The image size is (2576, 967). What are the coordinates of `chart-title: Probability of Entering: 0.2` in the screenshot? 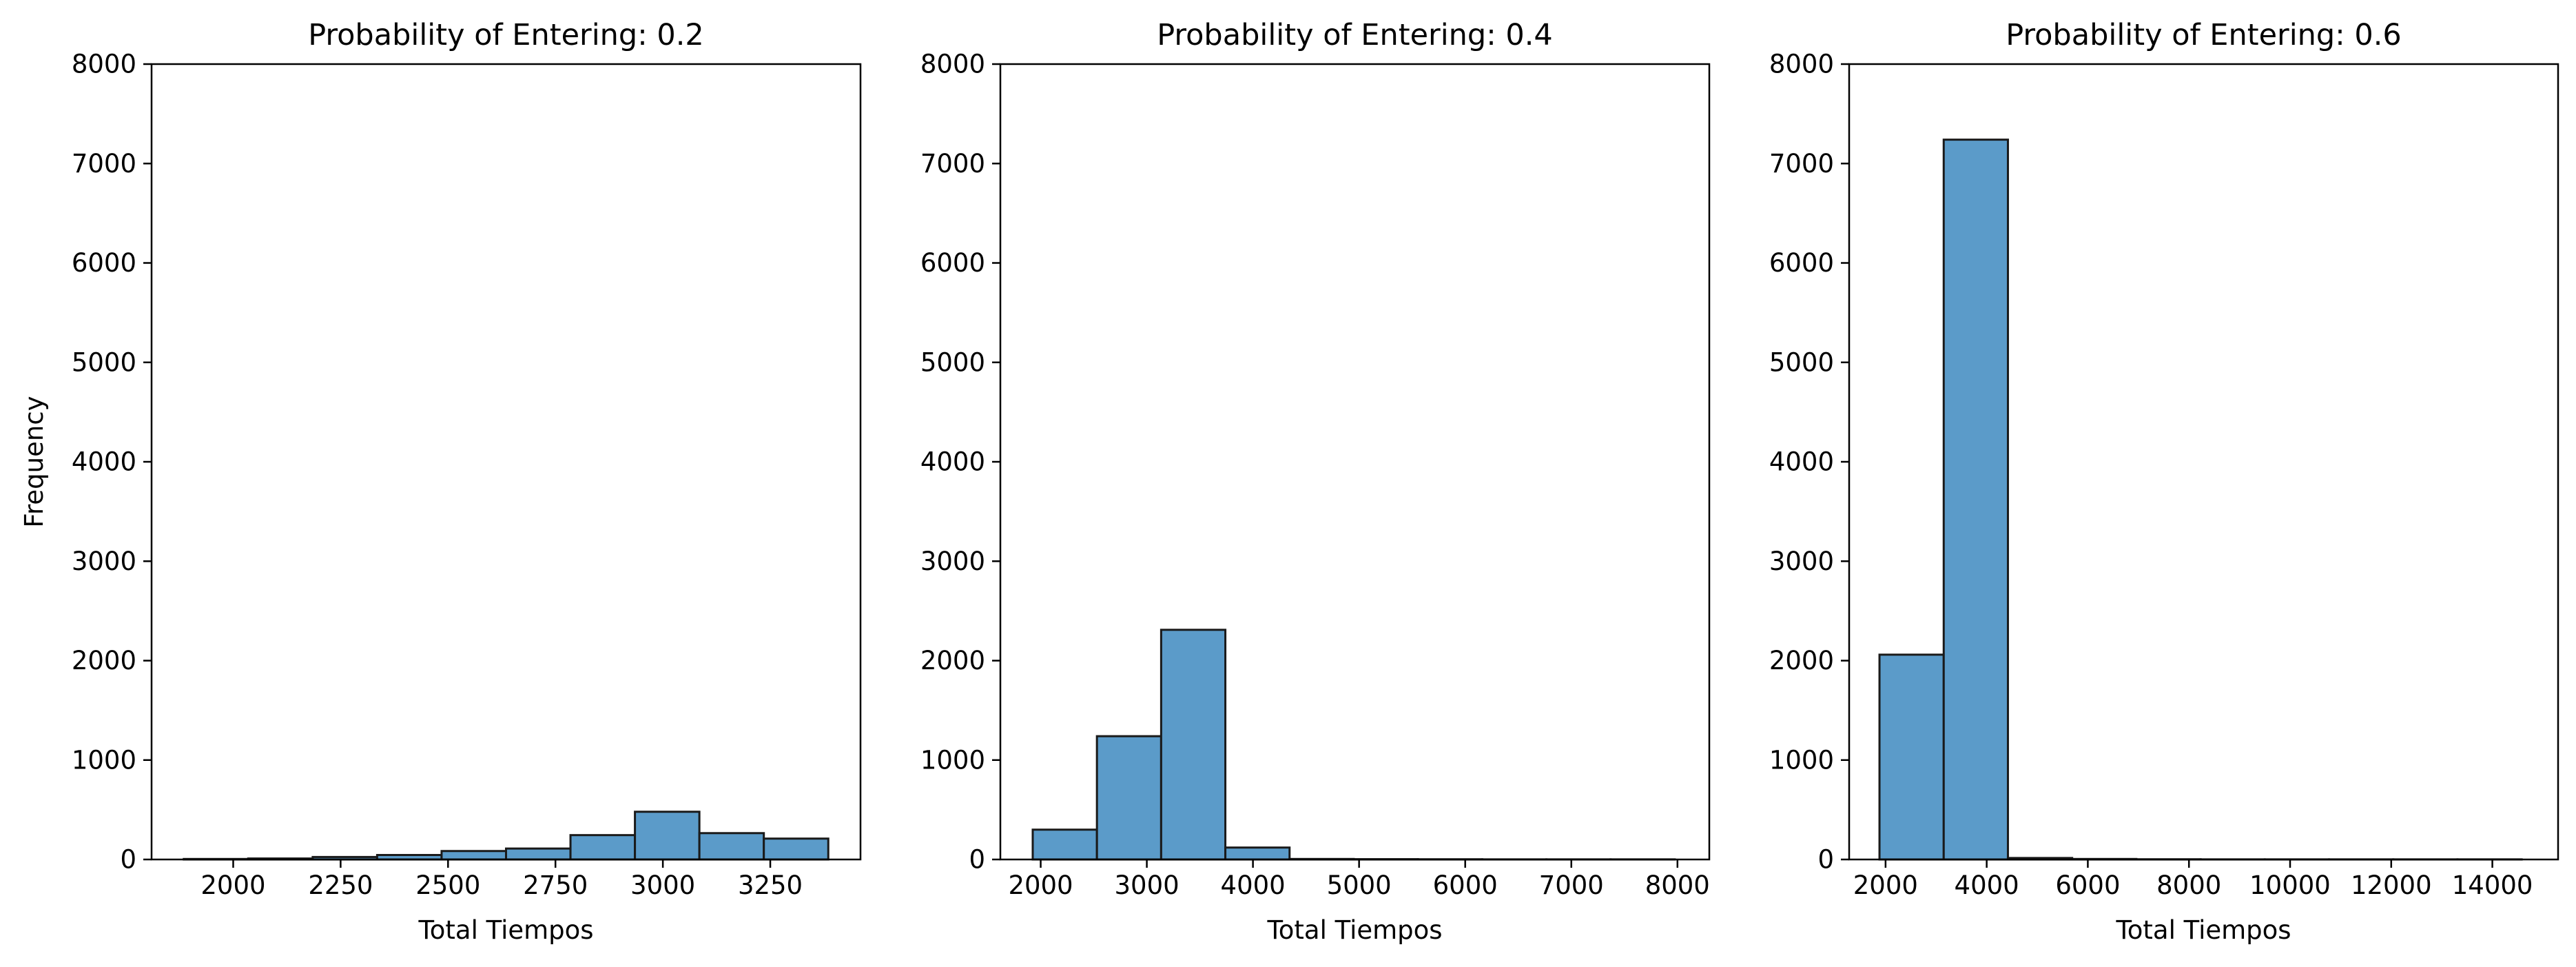 It's located at (506, 35).